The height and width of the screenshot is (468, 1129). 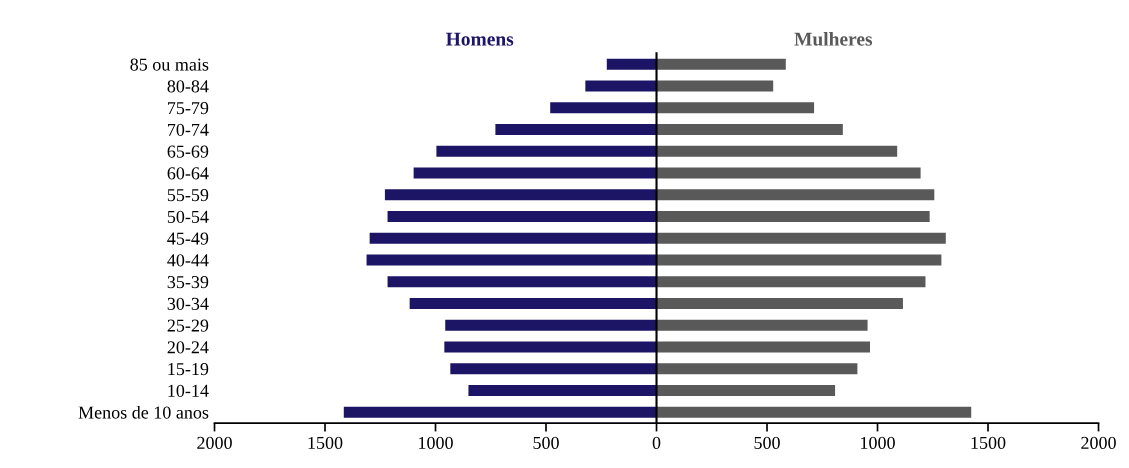 What do you see at coordinates (188, 173) in the screenshot?
I see `y-tick-label: 60-64` at bounding box center [188, 173].